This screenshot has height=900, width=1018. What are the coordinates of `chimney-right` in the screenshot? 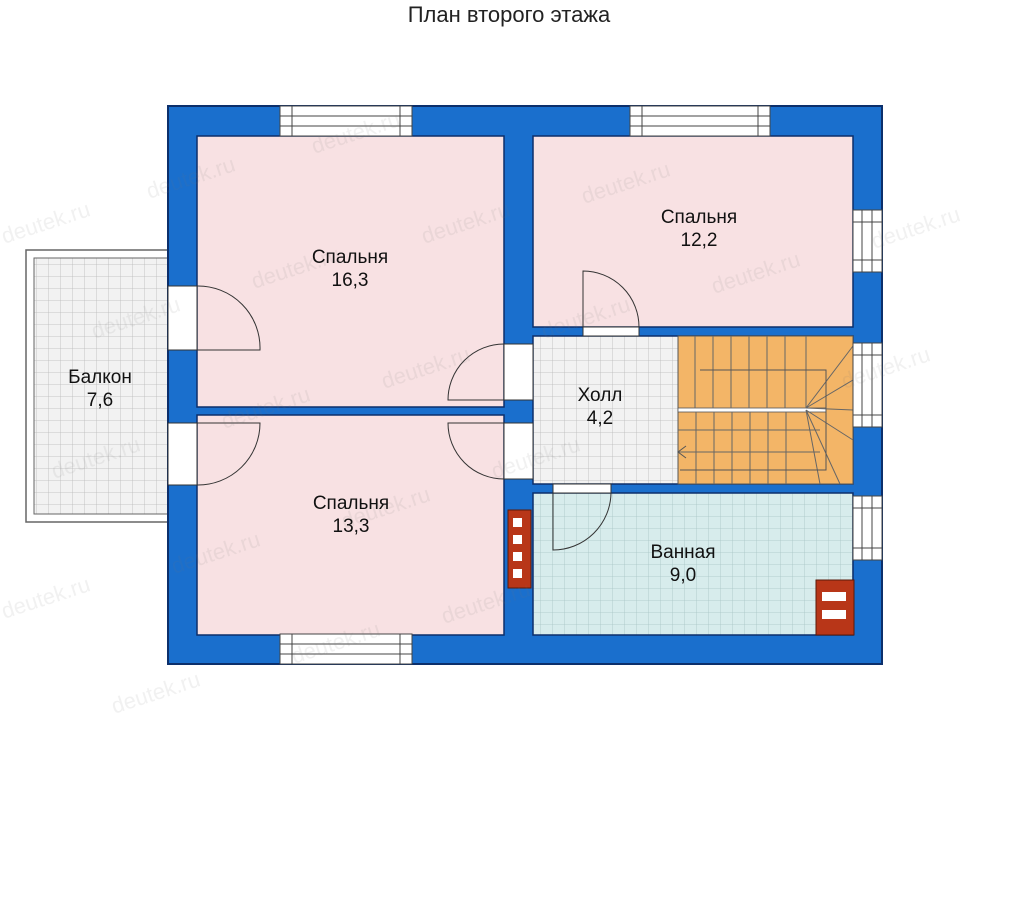 It's located at (835, 607).